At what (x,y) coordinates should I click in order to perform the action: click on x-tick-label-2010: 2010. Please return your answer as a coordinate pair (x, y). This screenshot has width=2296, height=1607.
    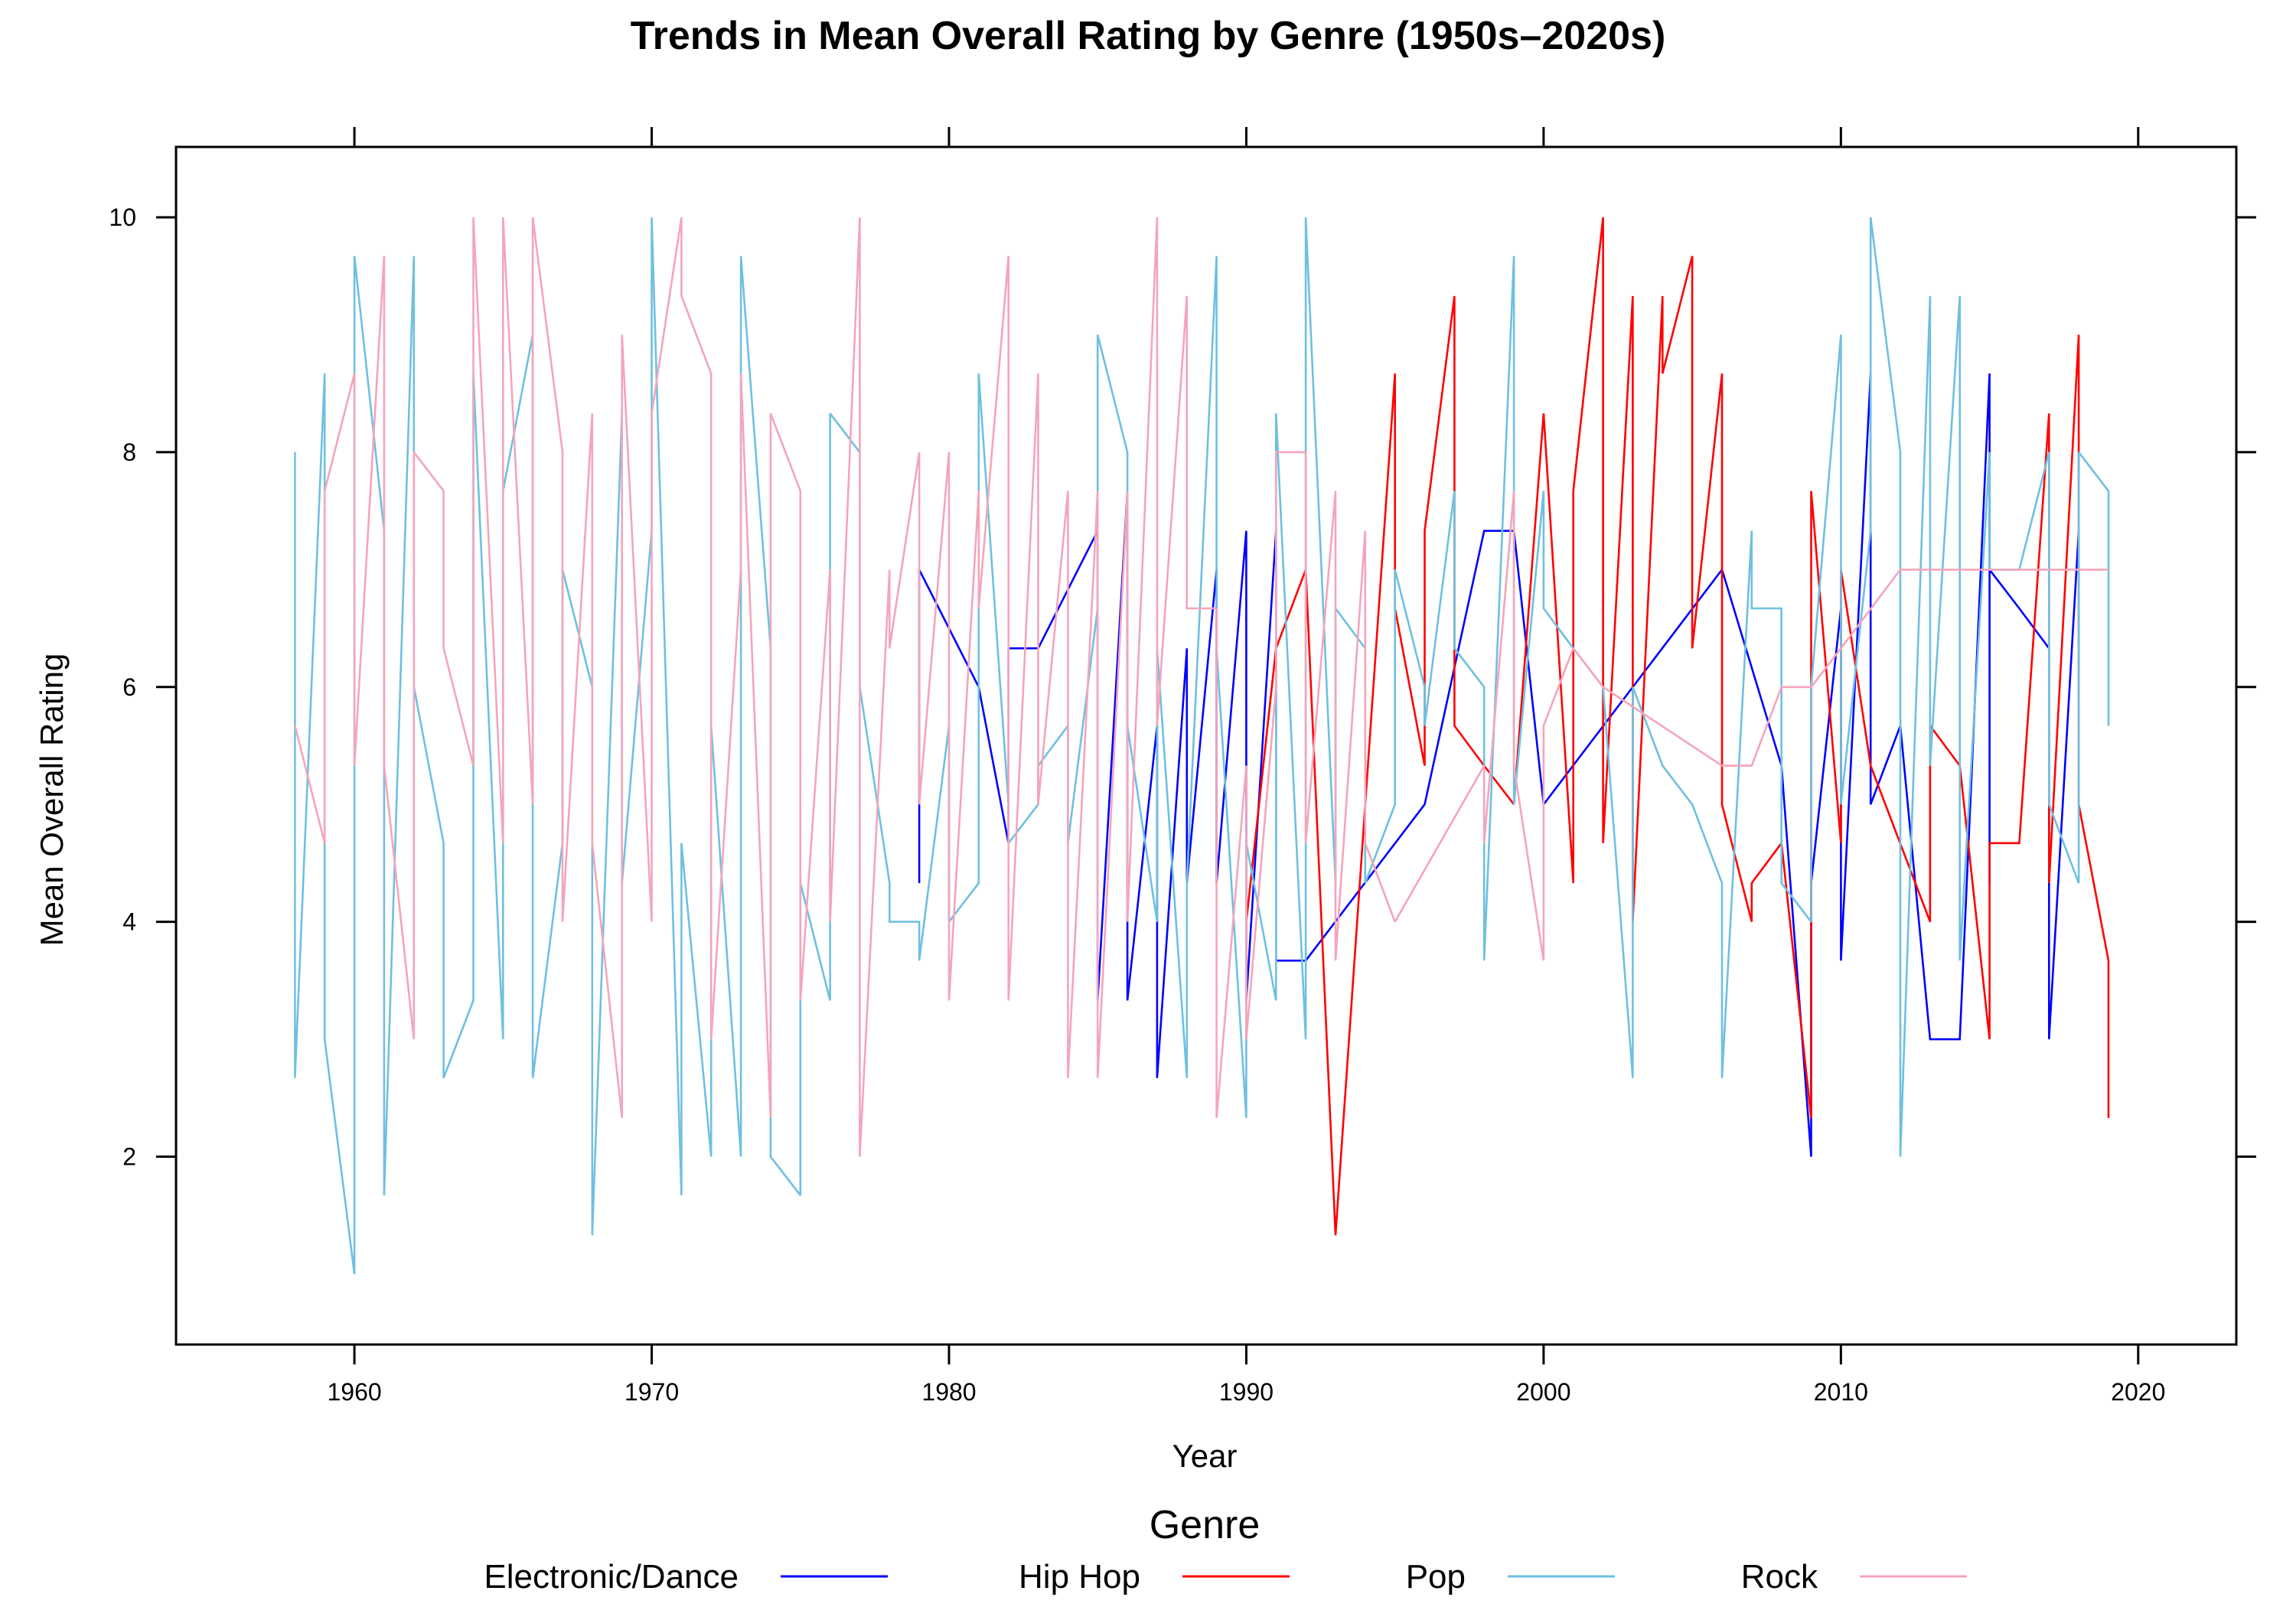
    Looking at the image, I should click on (1841, 1392).